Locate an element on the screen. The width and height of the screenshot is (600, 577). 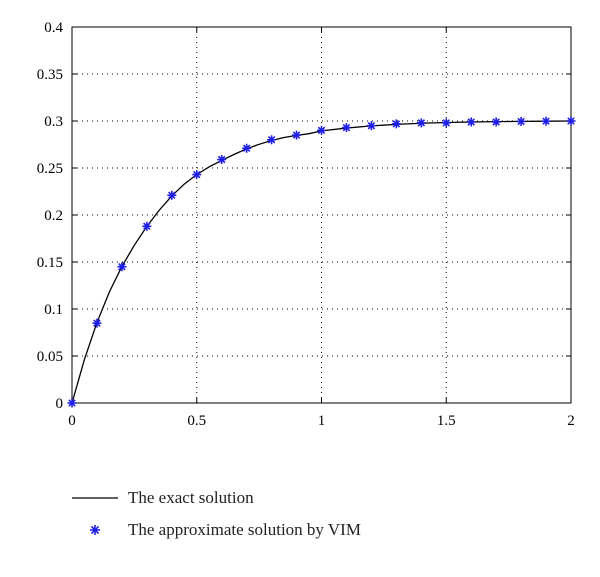
y-tick-label: 0.25 is located at coordinates (50, 169).